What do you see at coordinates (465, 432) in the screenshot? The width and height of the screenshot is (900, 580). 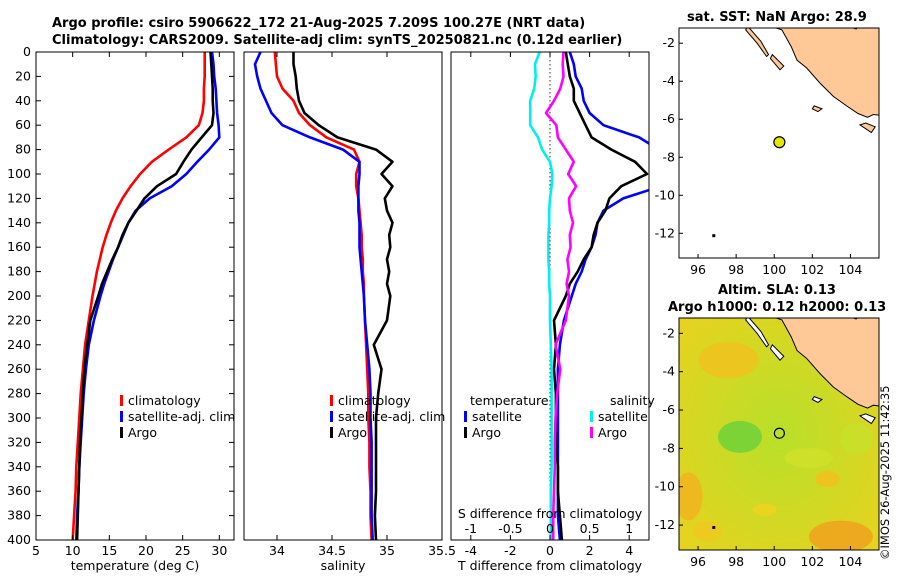 I see `temp-diff-legend-argo-swatch` at bounding box center [465, 432].